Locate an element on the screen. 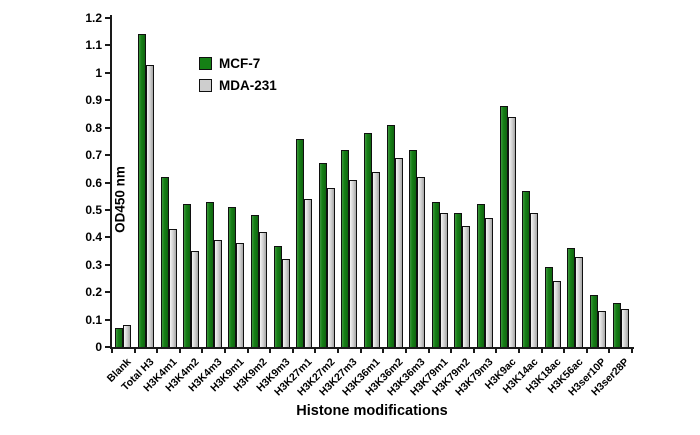 This screenshot has width=700, height=435. bar-mcf7-h3k9m1 is located at coordinates (232, 277).